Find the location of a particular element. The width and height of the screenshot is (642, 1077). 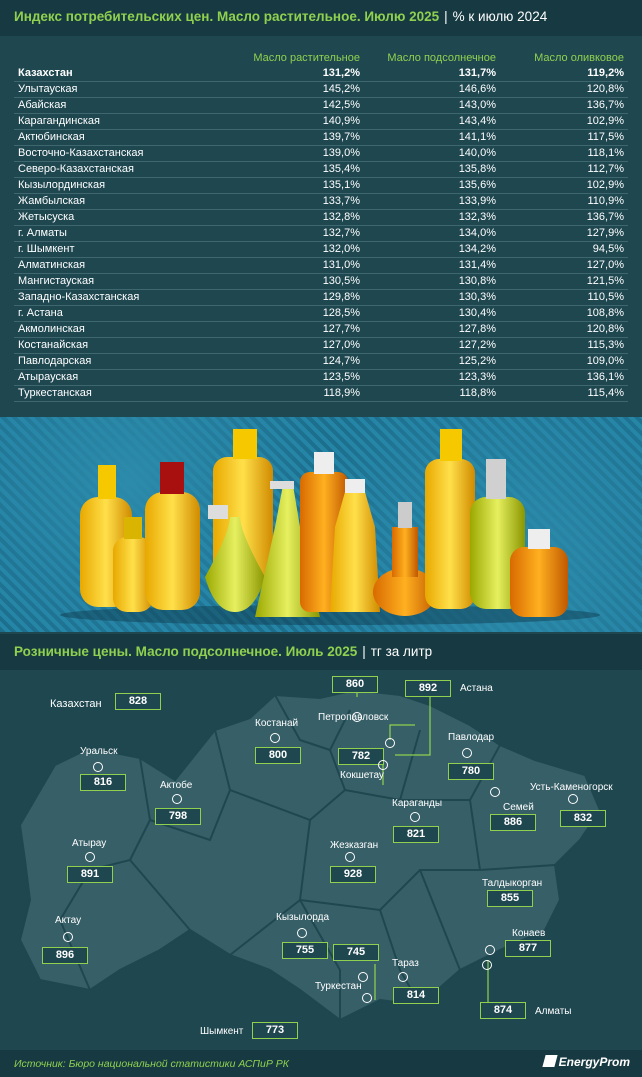

table-row: Костанайская 127,0% 127,2% 115,3% is located at coordinates (321, 345).